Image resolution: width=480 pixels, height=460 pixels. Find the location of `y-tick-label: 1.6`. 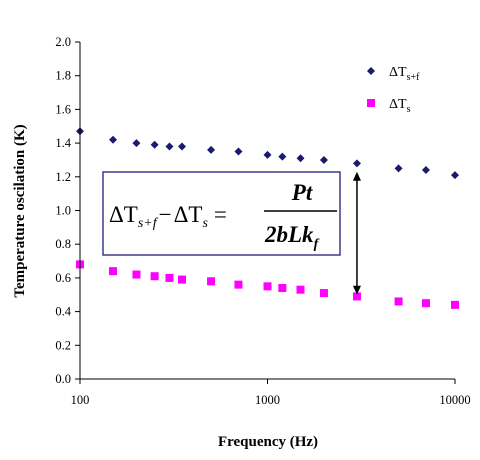

y-tick-label: 1.6 is located at coordinates (63, 109).